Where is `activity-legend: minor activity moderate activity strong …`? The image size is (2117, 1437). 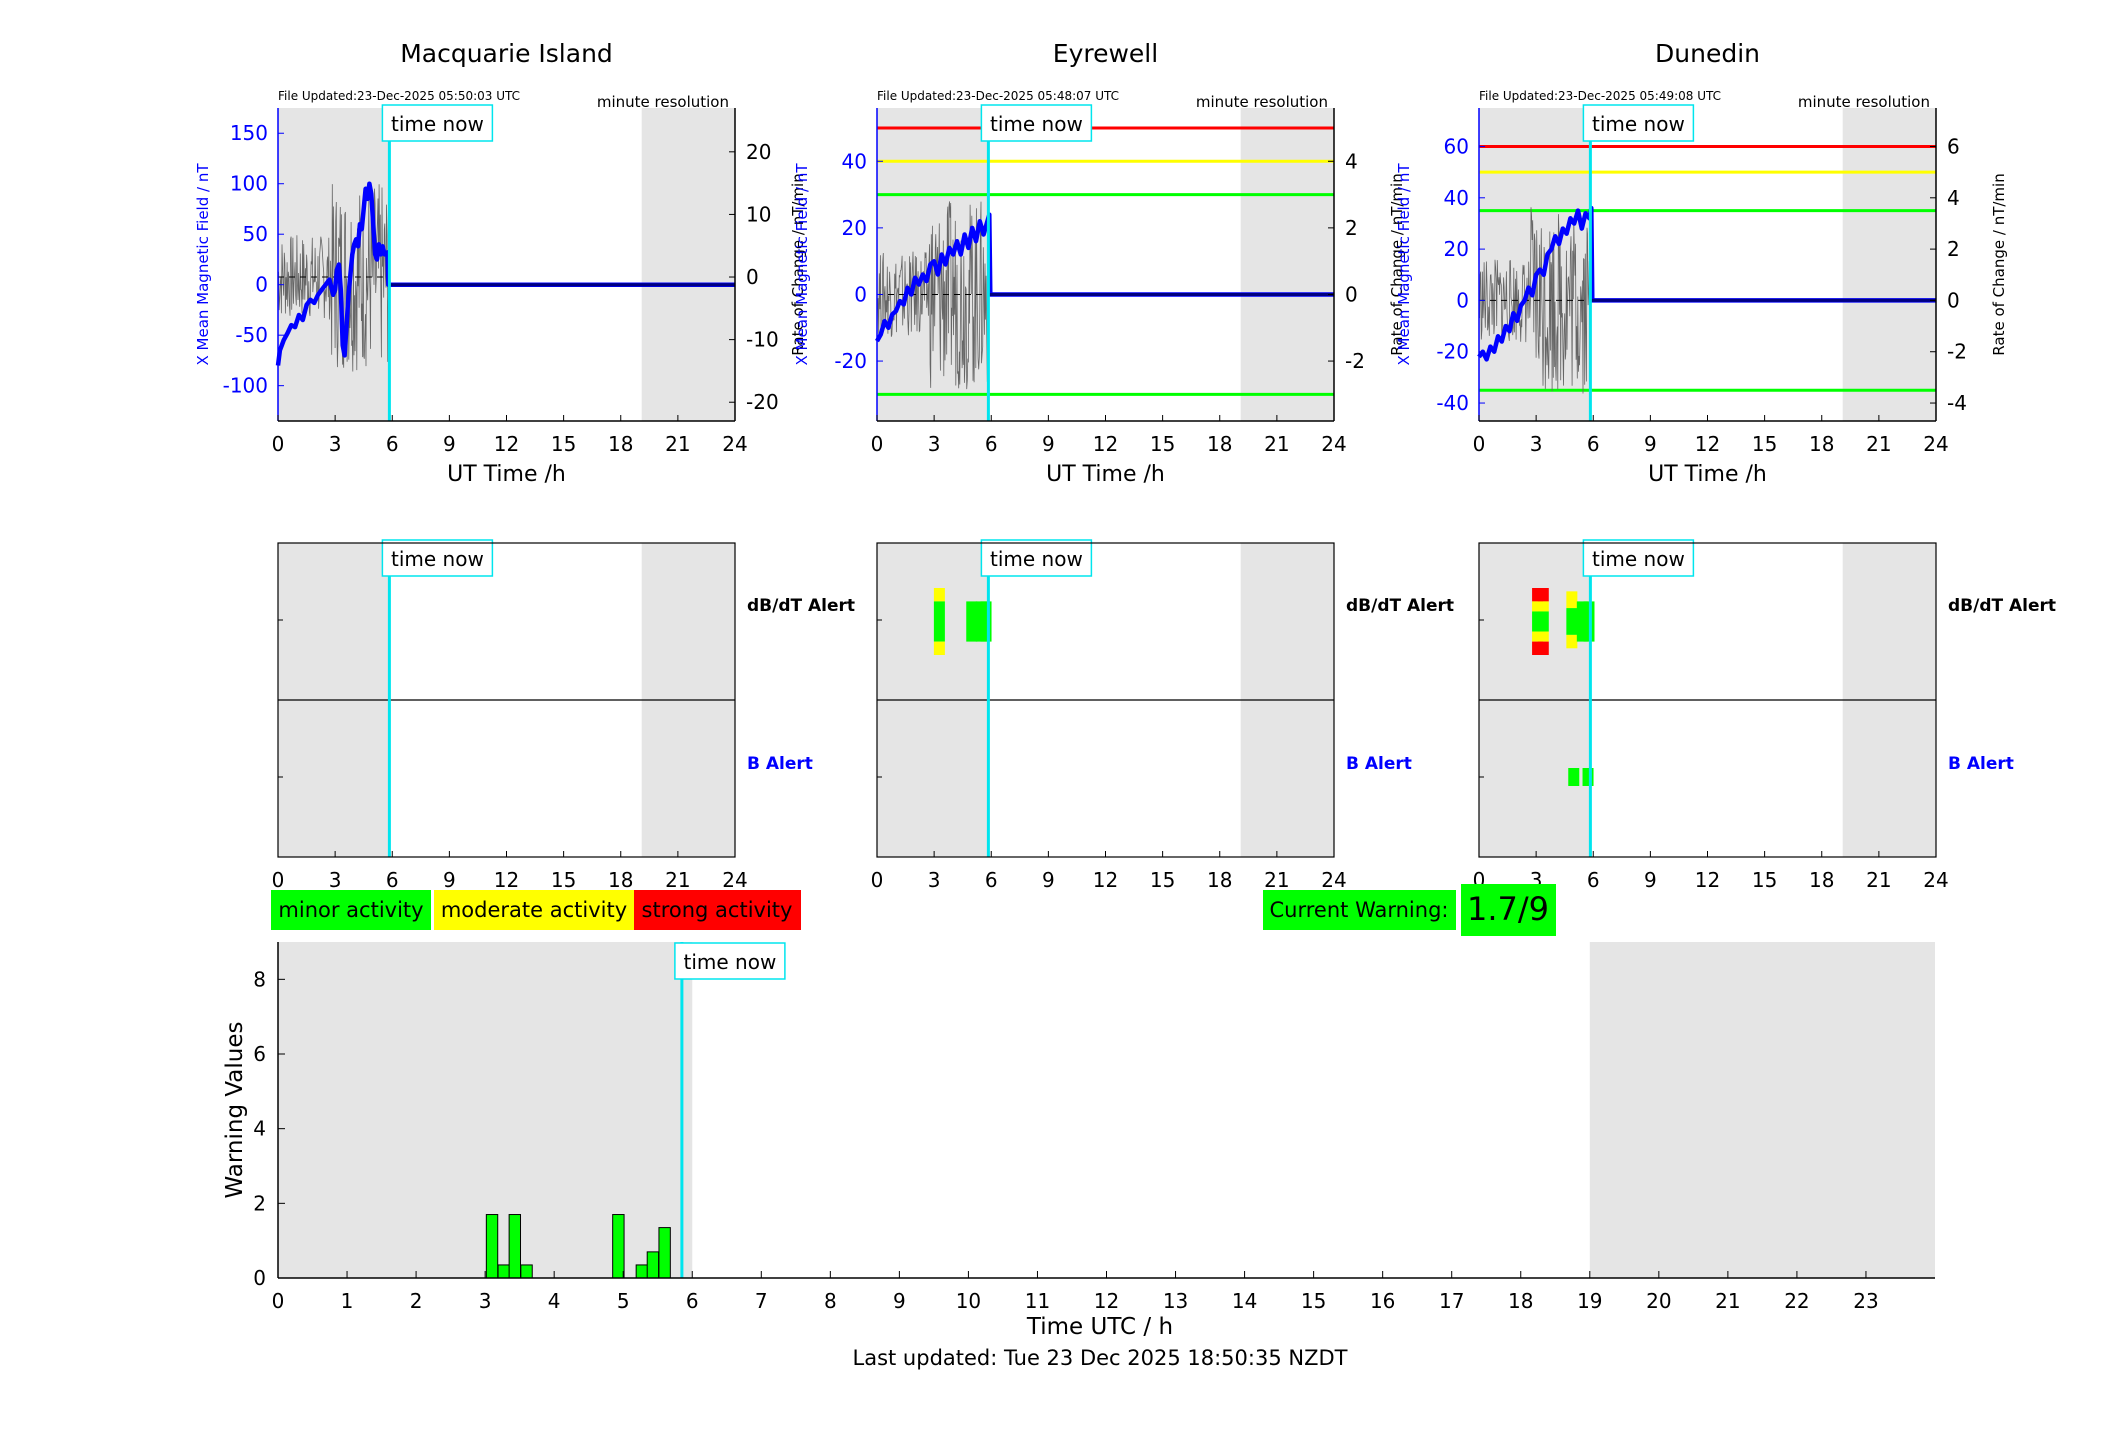
activity-legend: minor activity moderate activity strong … is located at coordinates (536, 910).